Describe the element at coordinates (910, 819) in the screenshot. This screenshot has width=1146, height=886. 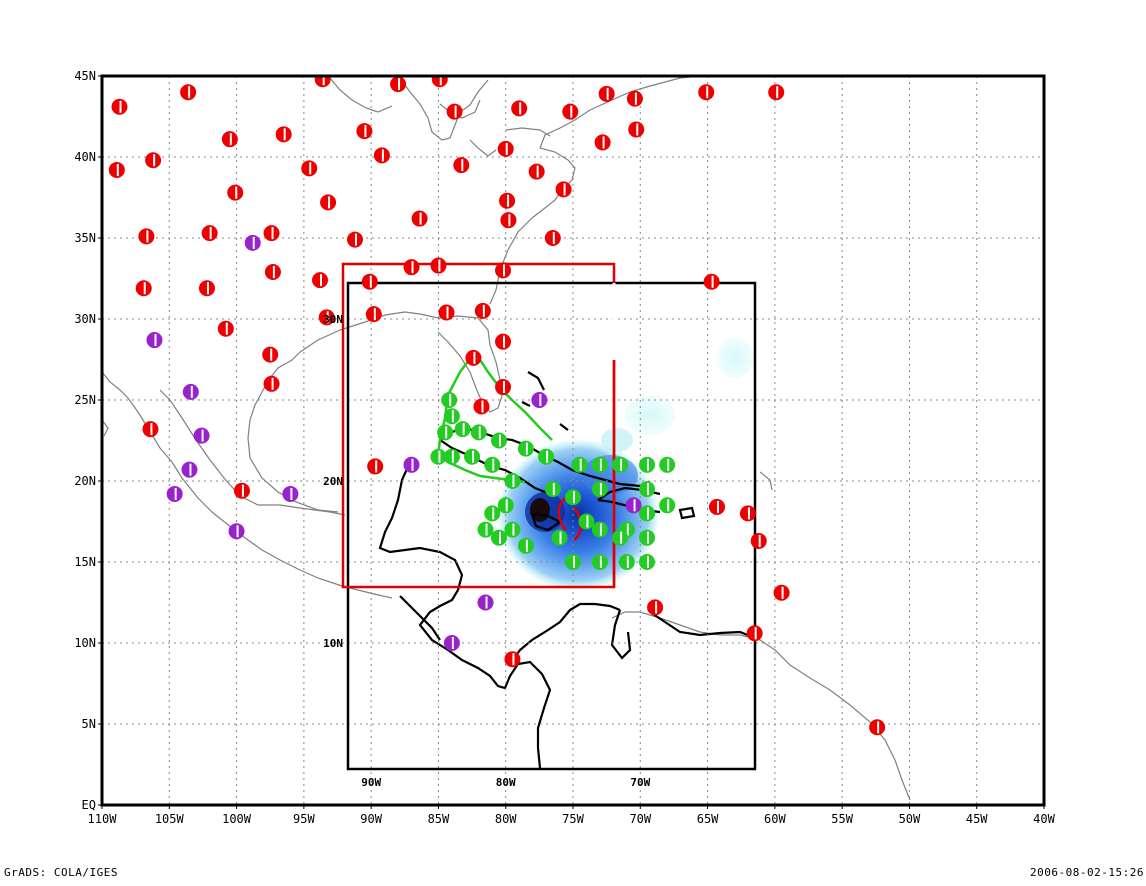
I see `lon-tick-label: 50W` at that location.